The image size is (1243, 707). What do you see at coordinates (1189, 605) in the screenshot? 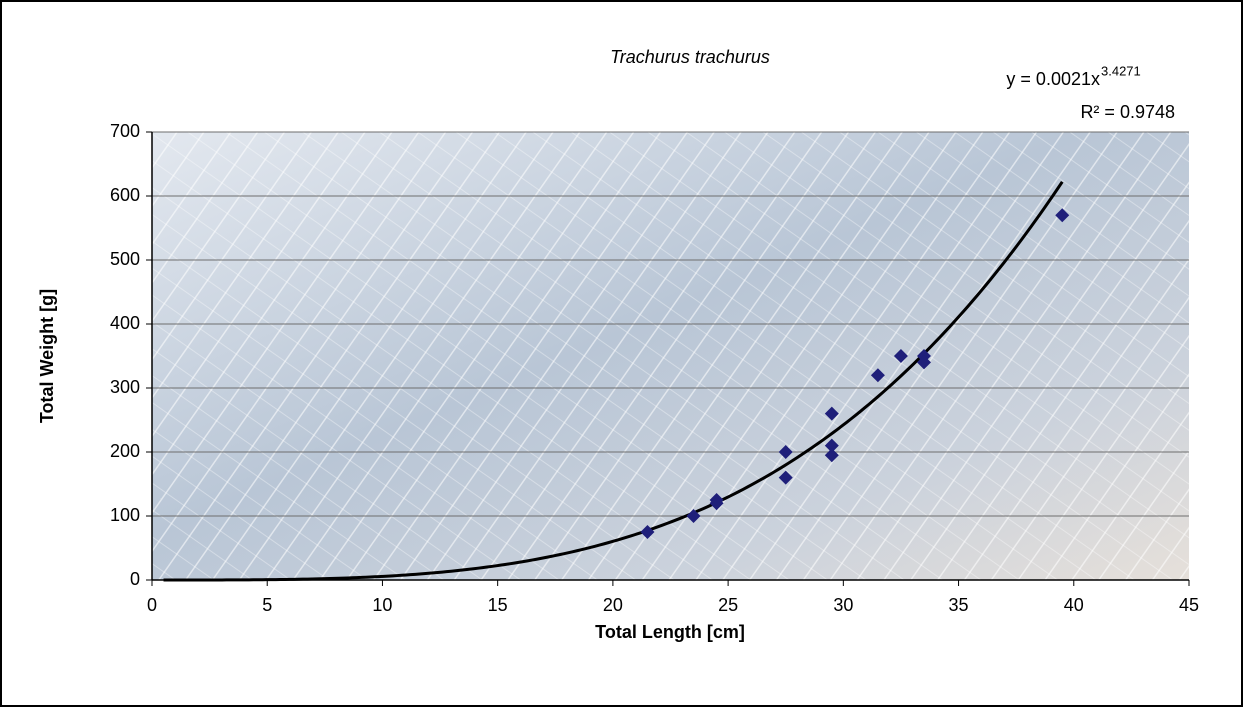
I see `x-tick-label: 45` at bounding box center [1189, 605].